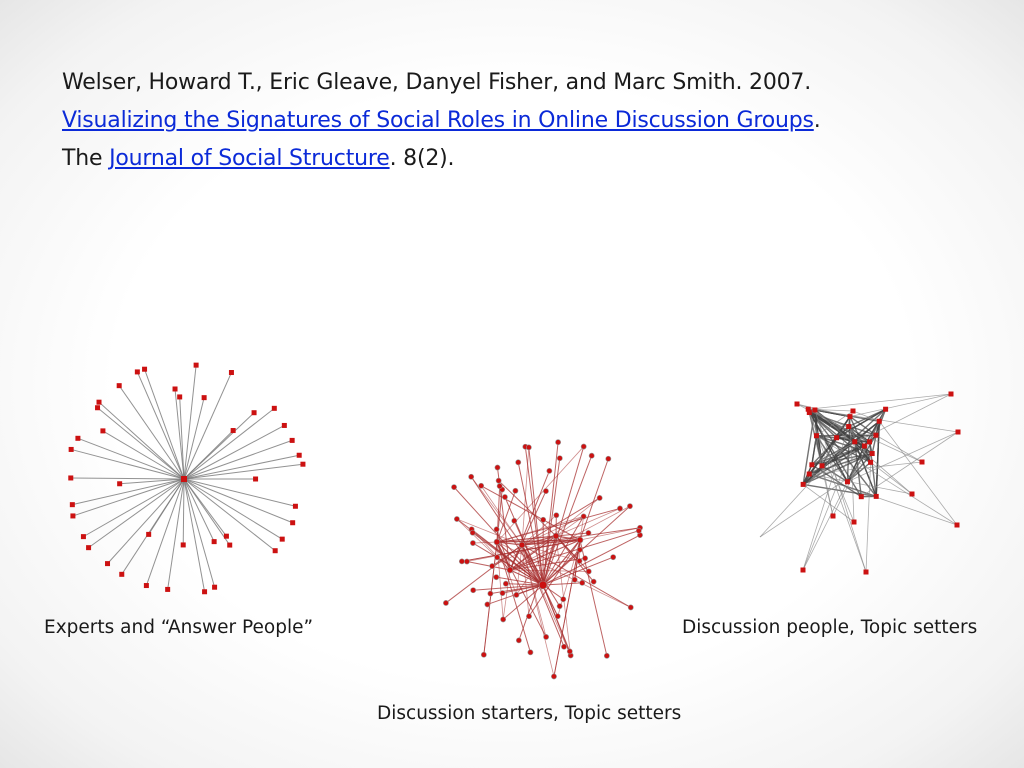 This screenshot has height=768, width=1024. Describe the element at coordinates (529, 713) in the screenshot. I see `caption-discussion-starters: Discussion starters, Topic setters` at that location.